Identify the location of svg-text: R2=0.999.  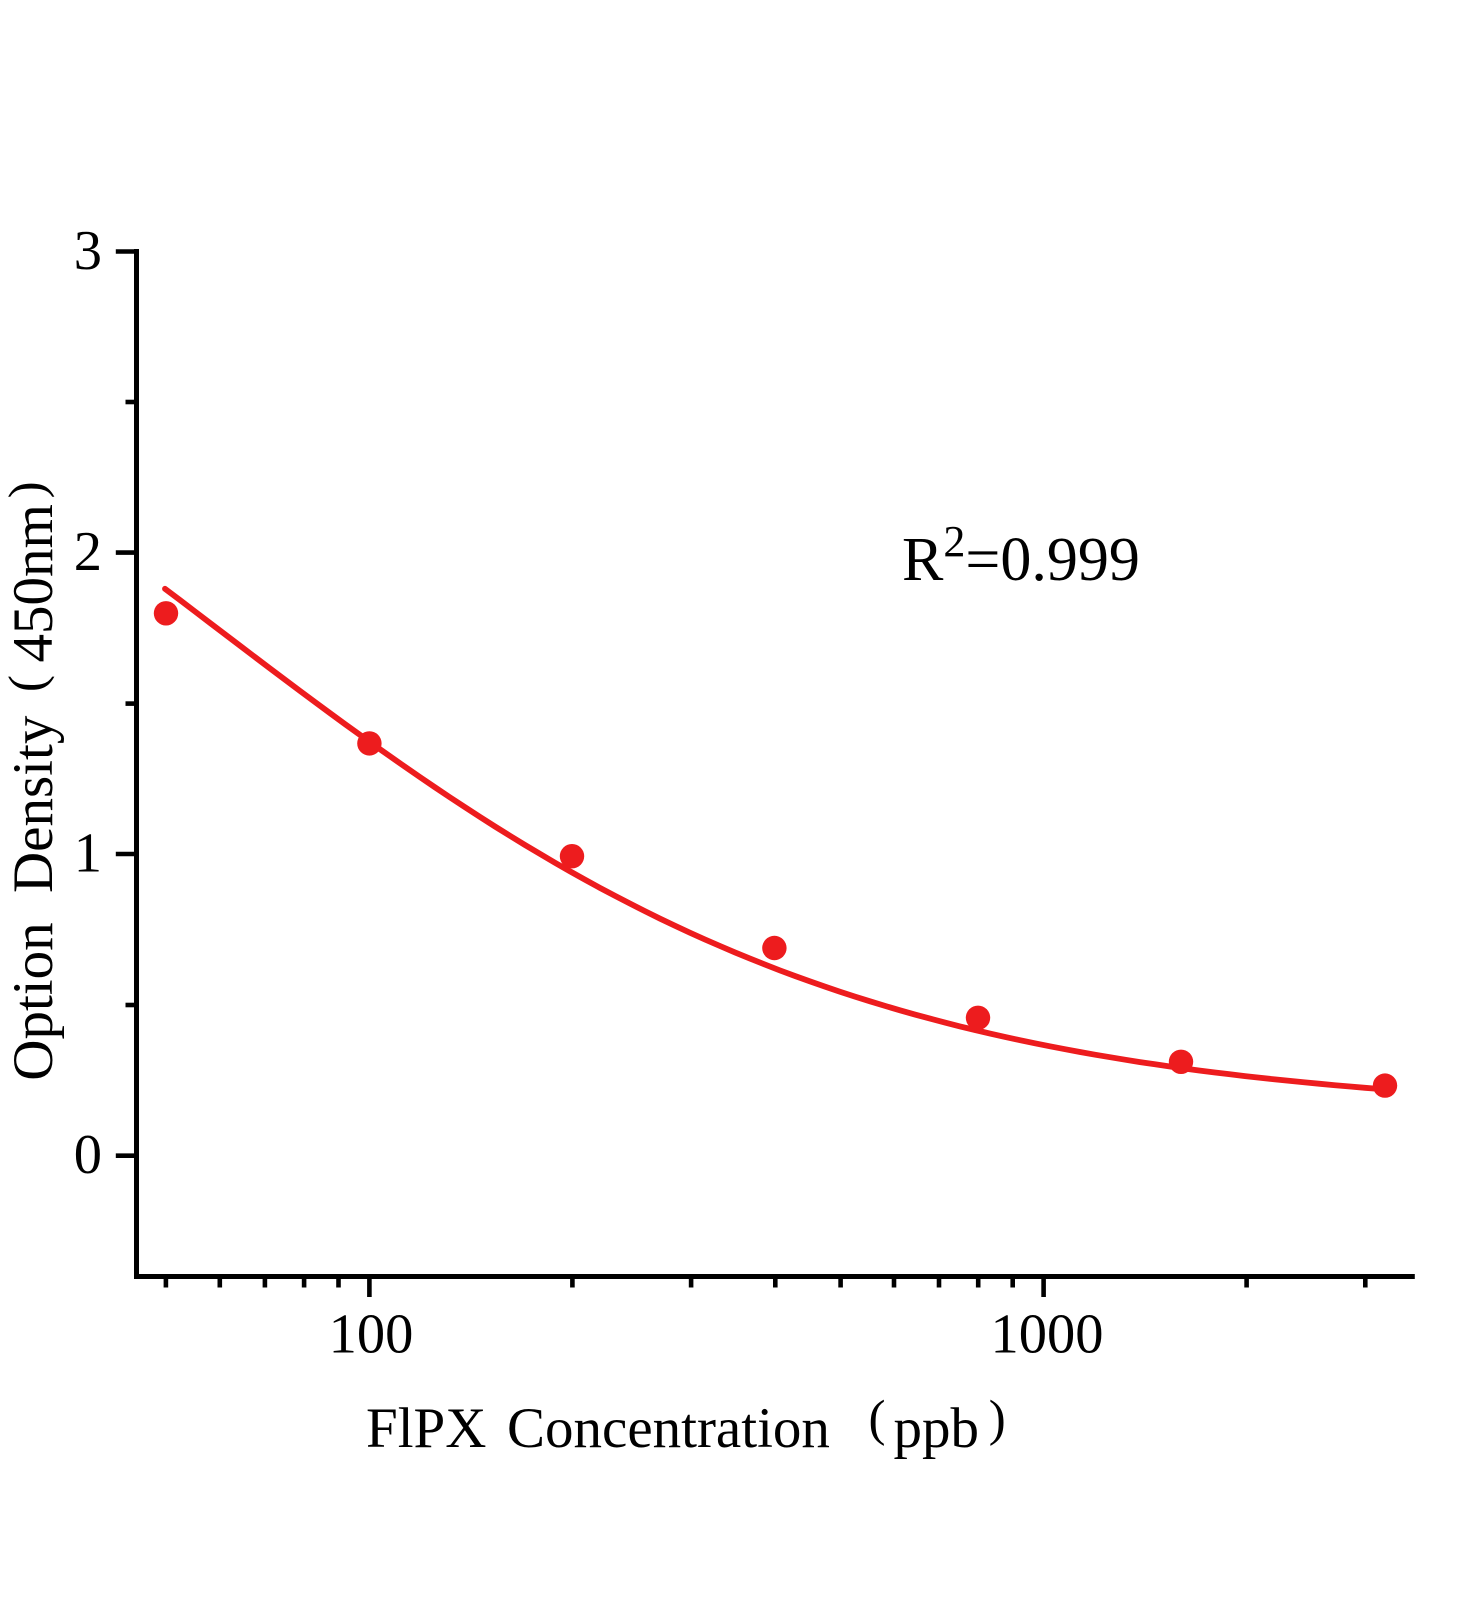
(1021, 555).